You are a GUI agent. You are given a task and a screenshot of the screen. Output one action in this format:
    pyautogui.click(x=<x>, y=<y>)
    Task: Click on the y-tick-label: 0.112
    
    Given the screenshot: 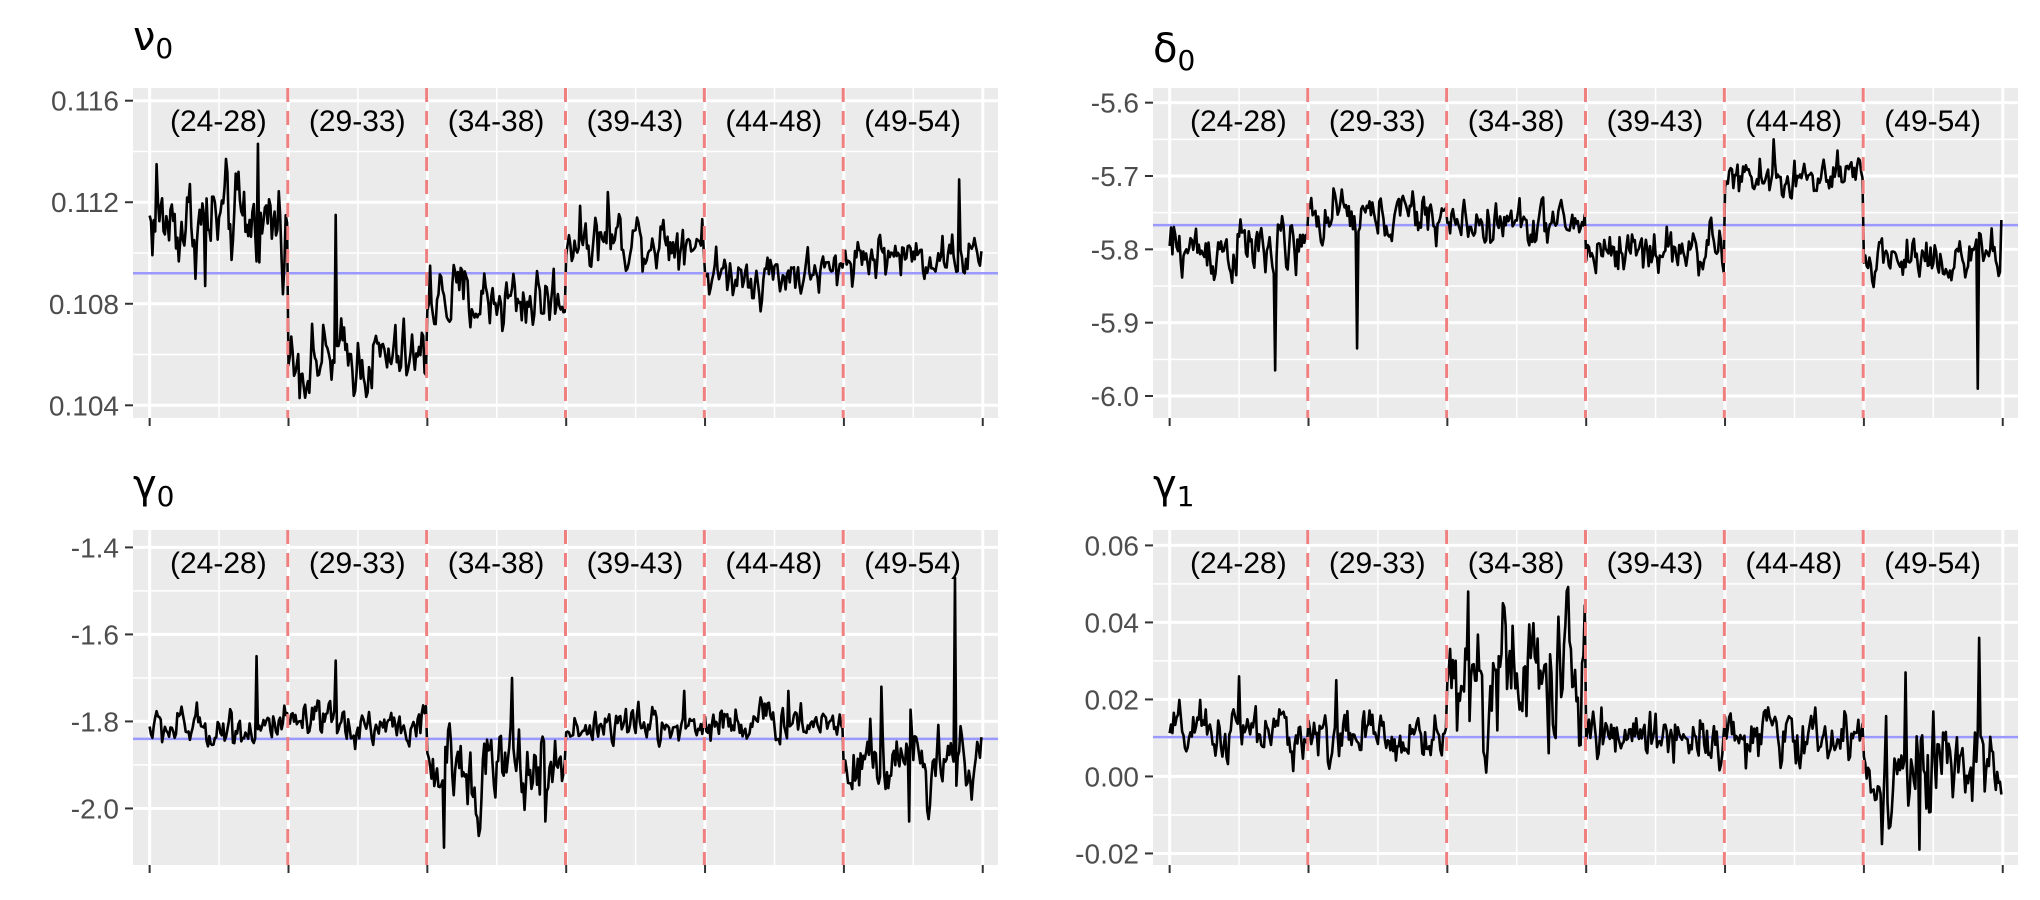 What is the action you would take?
    pyautogui.click(x=85, y=202)
    